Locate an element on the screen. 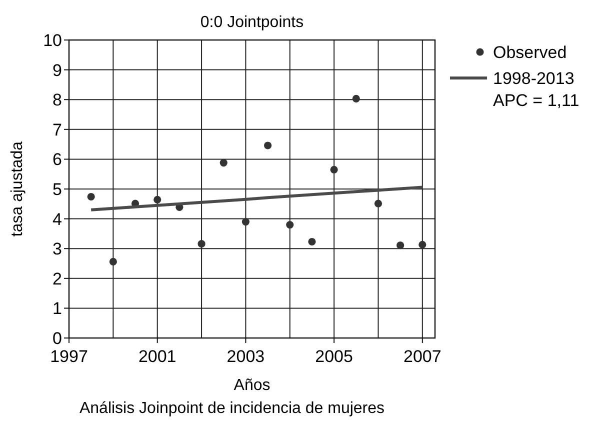 The image size is (607, 426). y-tick-label: 3 is located at coordinates (57, 249).